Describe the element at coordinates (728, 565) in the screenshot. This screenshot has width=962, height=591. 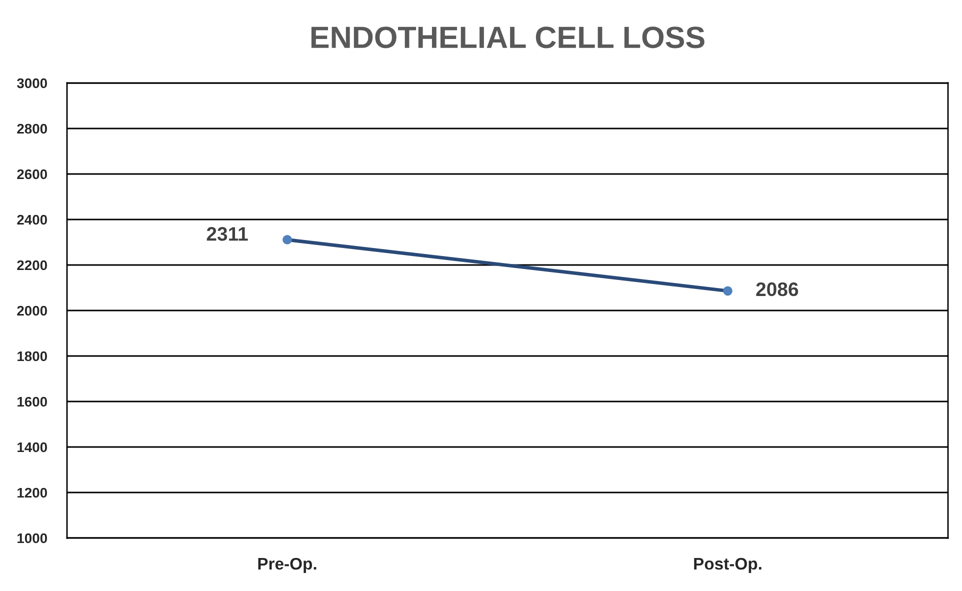
I see `x-tick-label: Post-Op.` at that location.